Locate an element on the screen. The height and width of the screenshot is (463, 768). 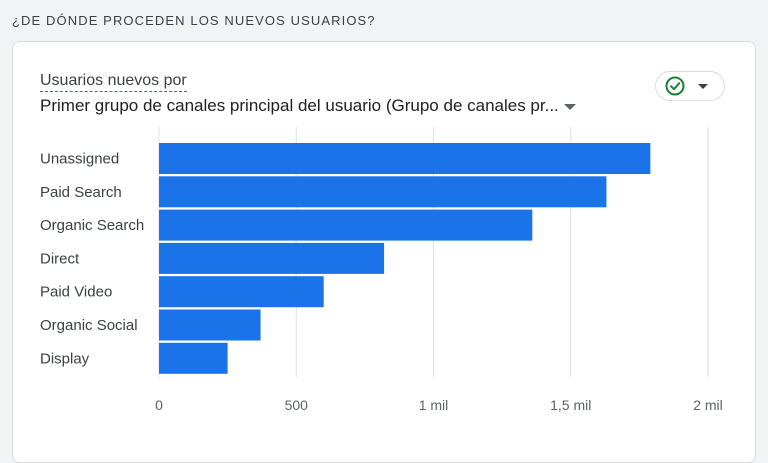
x-tick-label: 500 is located at coordinates (297, 405).